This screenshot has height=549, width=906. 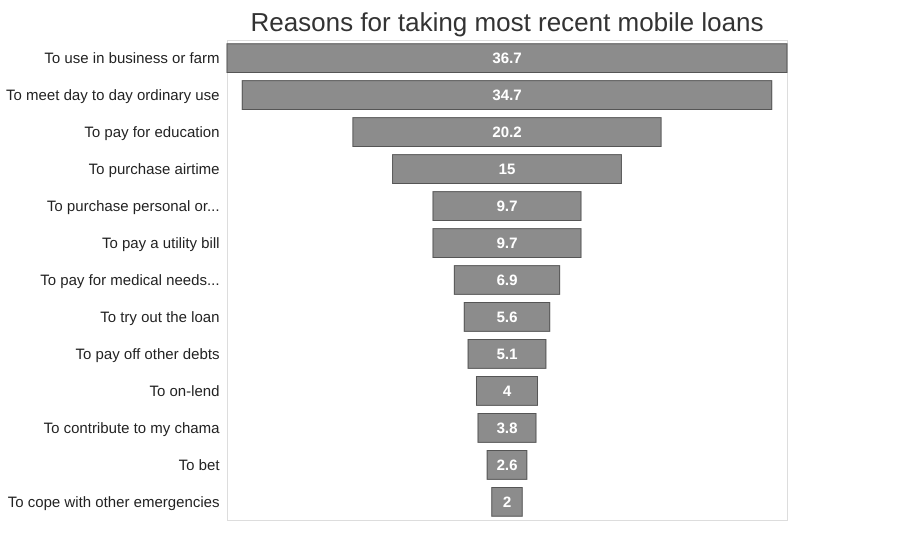 What do you see at coordinates (507, 465) in the screenshot?
I see `data-label: 2.6` at bounding box center [507, 465].